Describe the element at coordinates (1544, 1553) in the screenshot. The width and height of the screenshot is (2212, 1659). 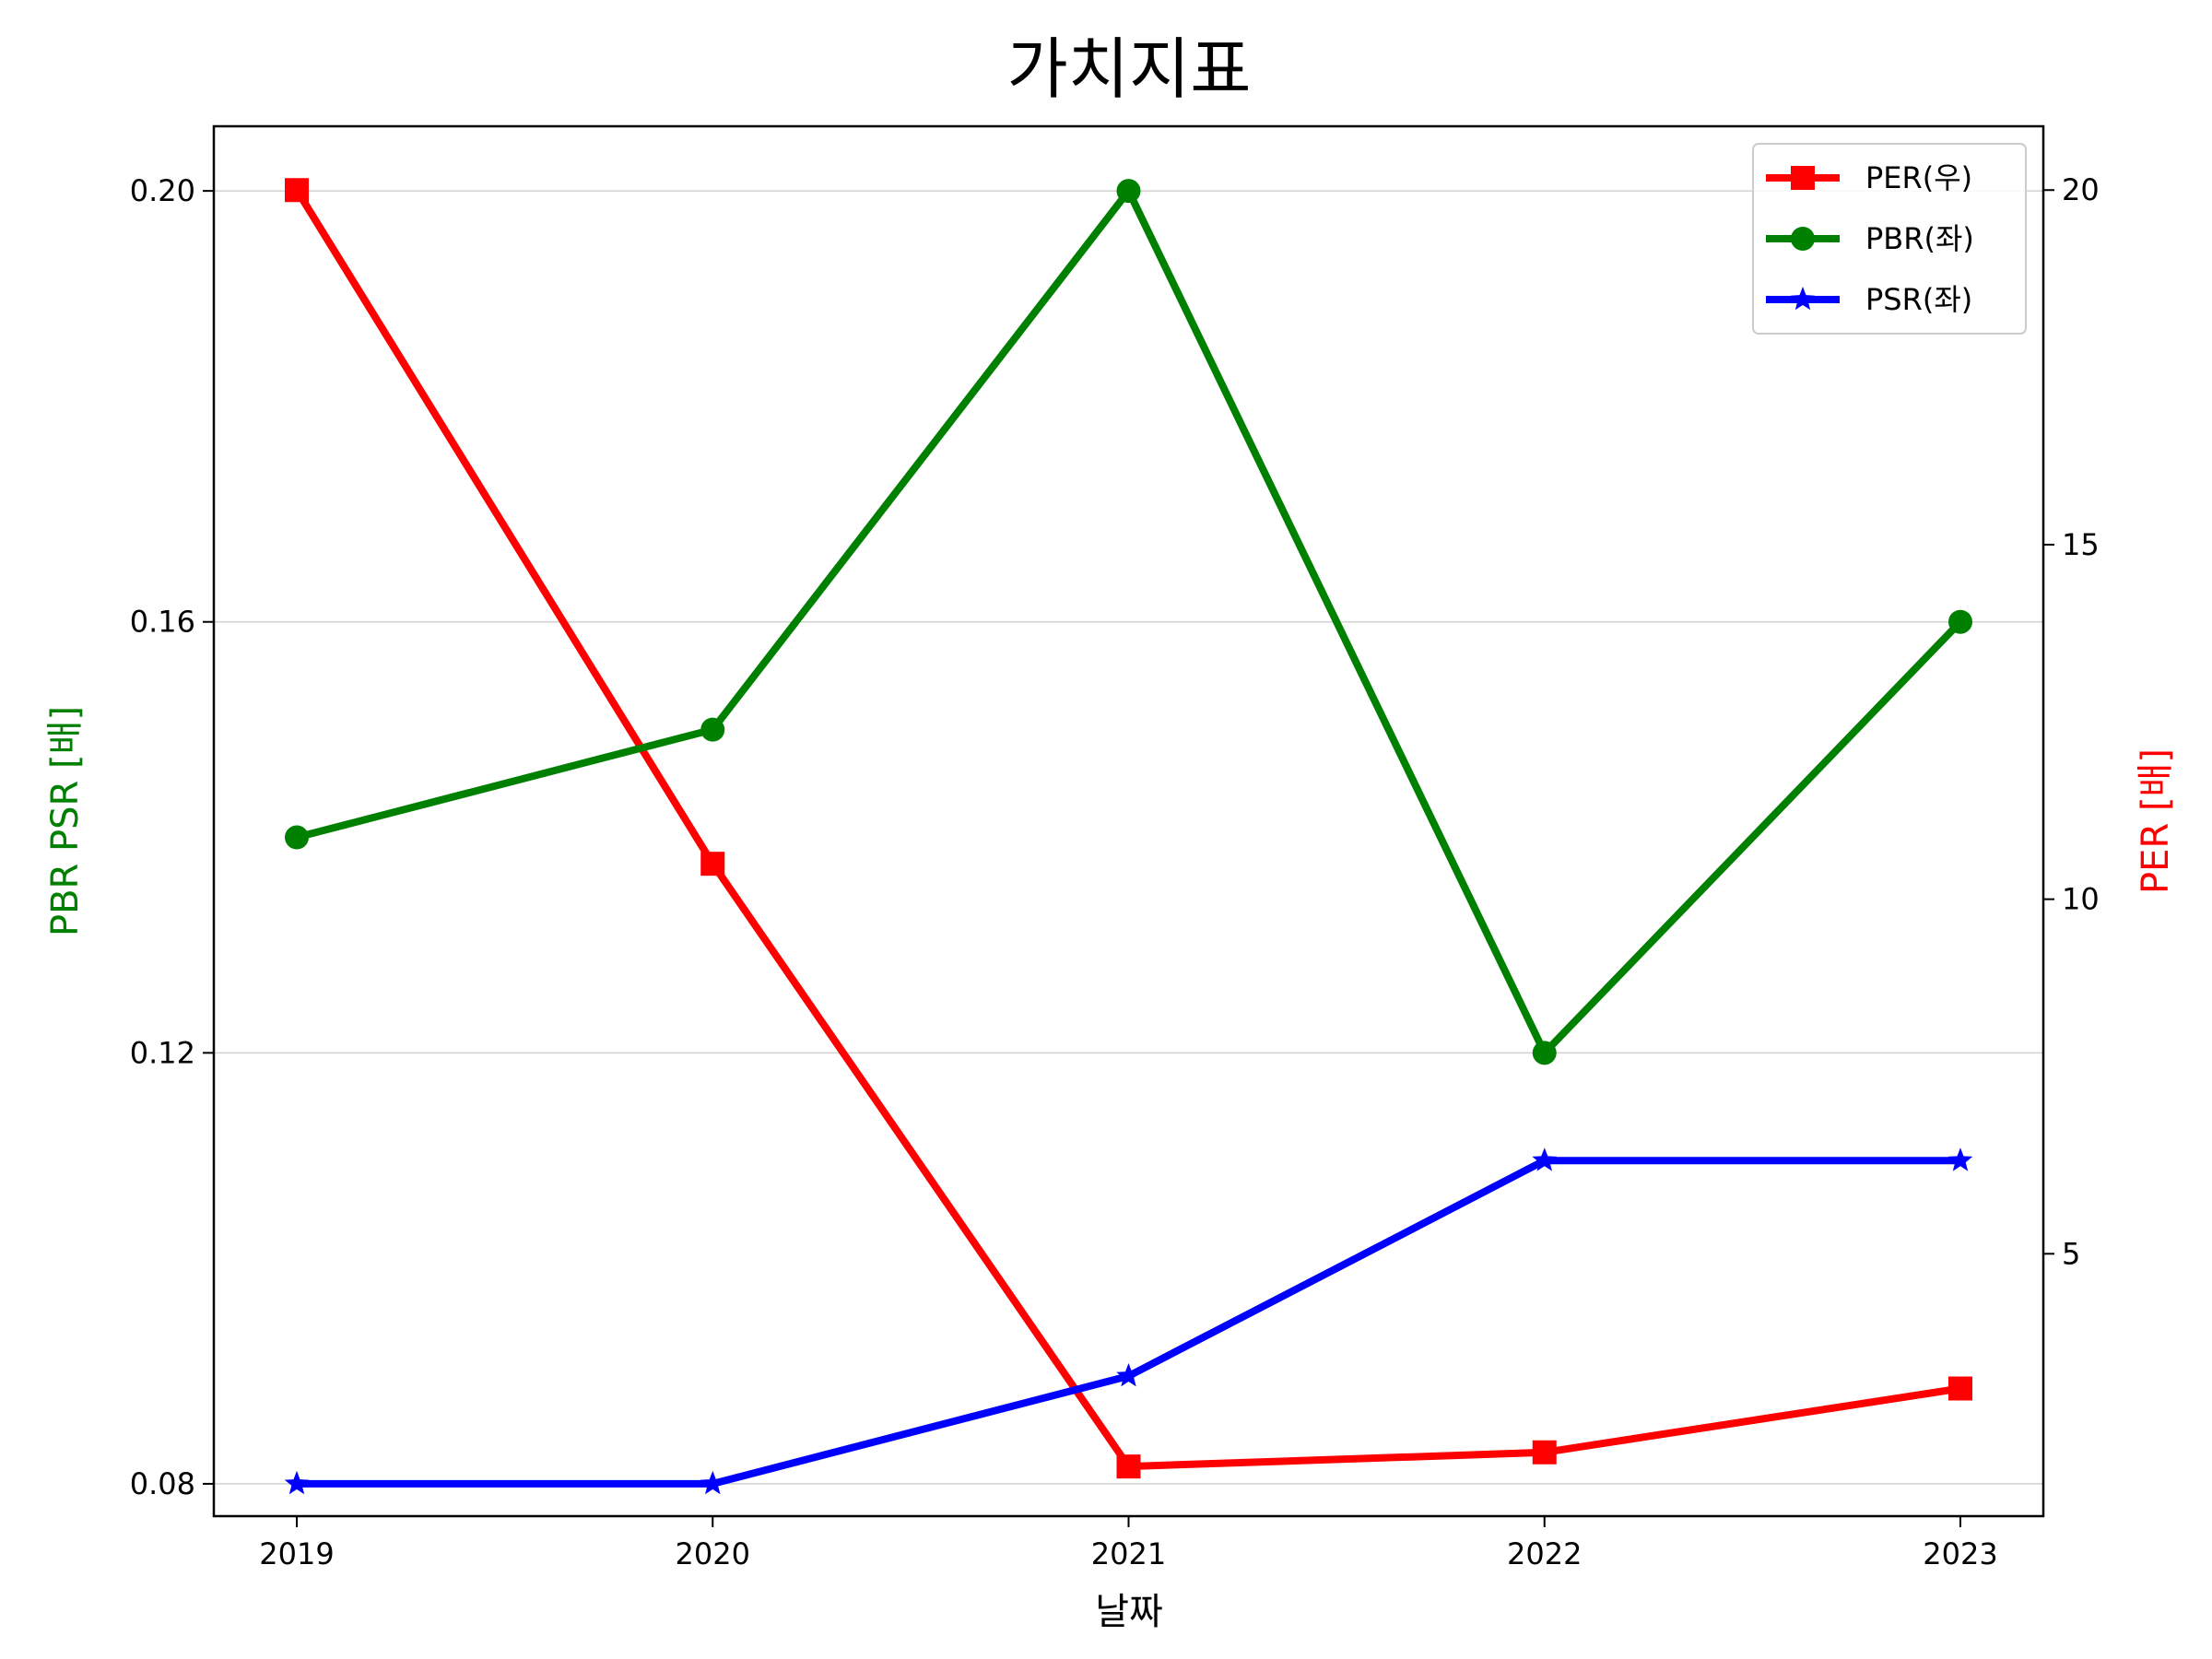
I see `x-tick-label-3: 2022` at that location.